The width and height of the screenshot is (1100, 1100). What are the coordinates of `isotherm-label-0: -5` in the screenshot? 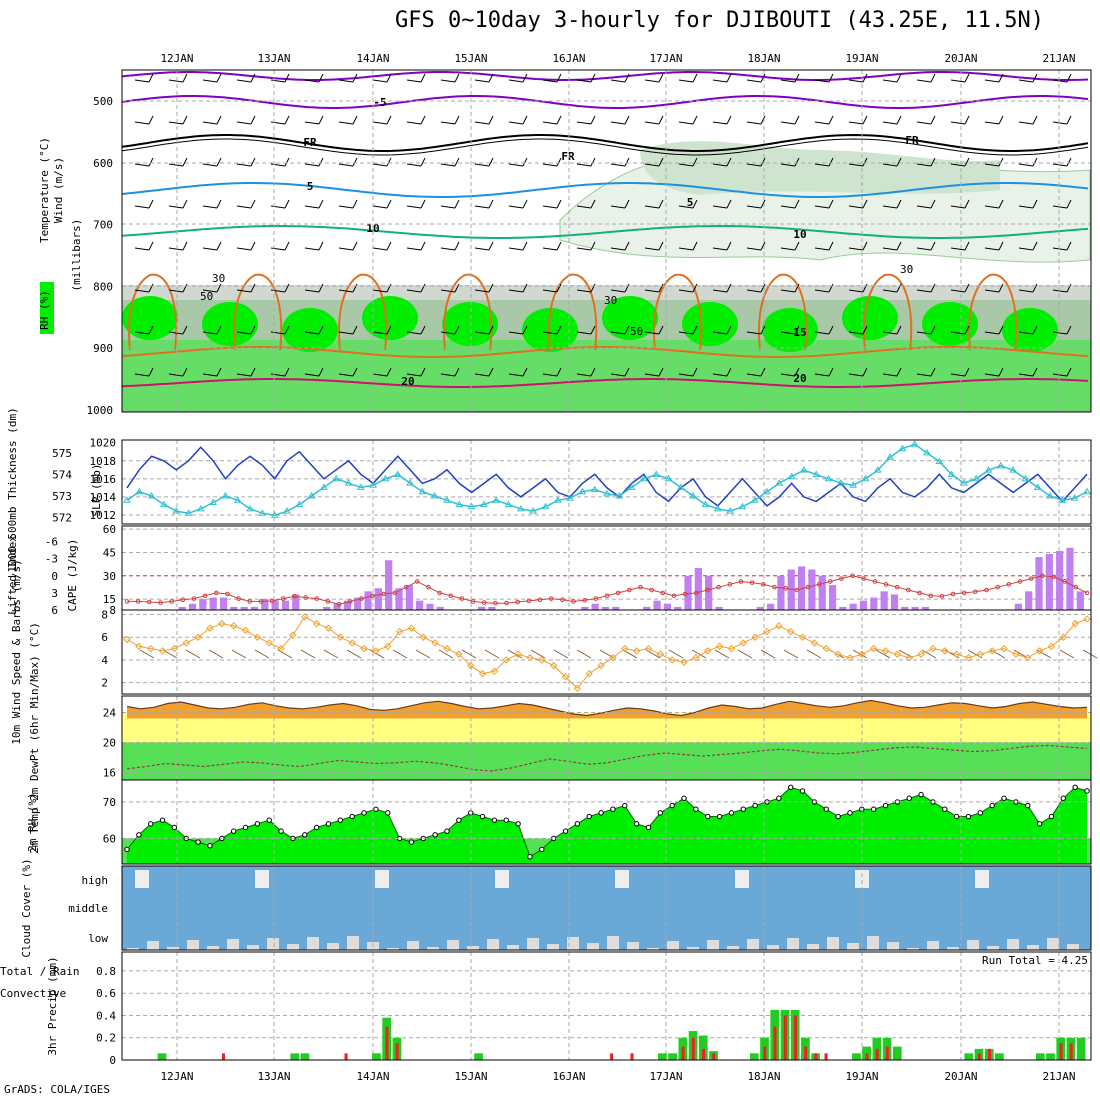 It's located at (379, 102).